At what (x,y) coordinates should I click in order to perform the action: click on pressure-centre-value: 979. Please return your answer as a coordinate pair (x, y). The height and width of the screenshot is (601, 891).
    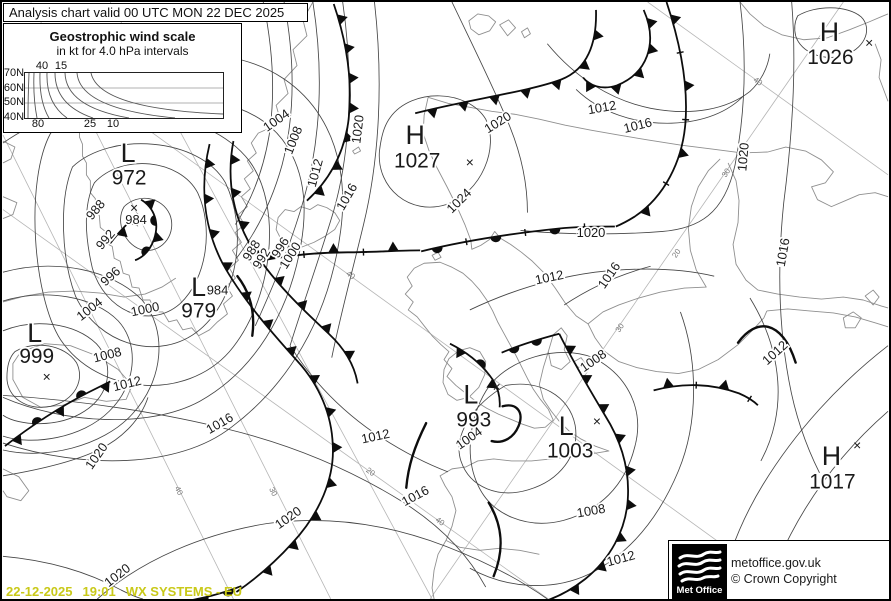
    Looking at the image, I should click on (198, 310).